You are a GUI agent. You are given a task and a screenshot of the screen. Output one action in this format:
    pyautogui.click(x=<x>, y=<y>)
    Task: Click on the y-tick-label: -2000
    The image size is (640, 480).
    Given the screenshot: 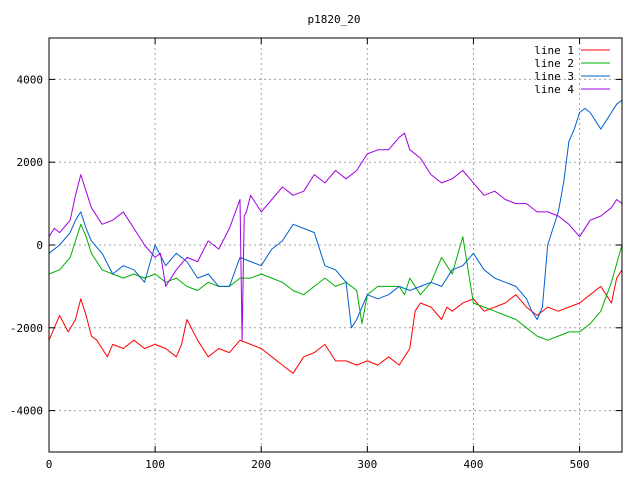 What is the action you would take?
    pyautogui.click(x=26, y=328)
    